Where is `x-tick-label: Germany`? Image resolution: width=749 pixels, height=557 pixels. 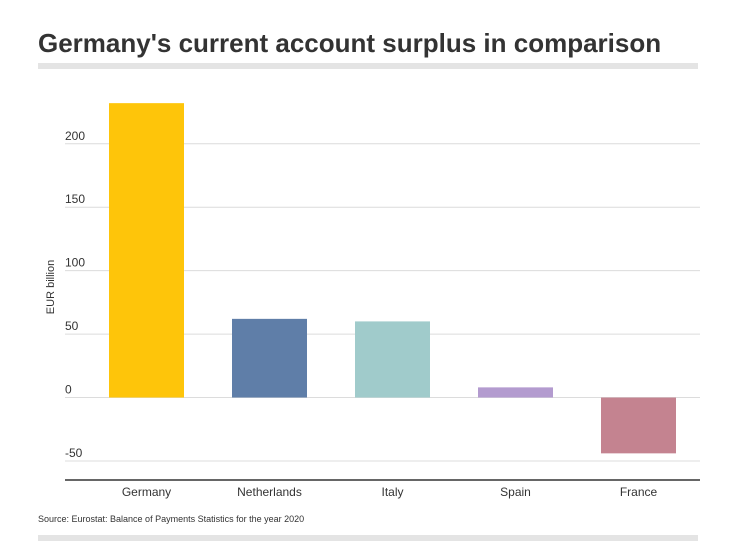
x-tick-label: Germany is located at coordinates (146, 492).